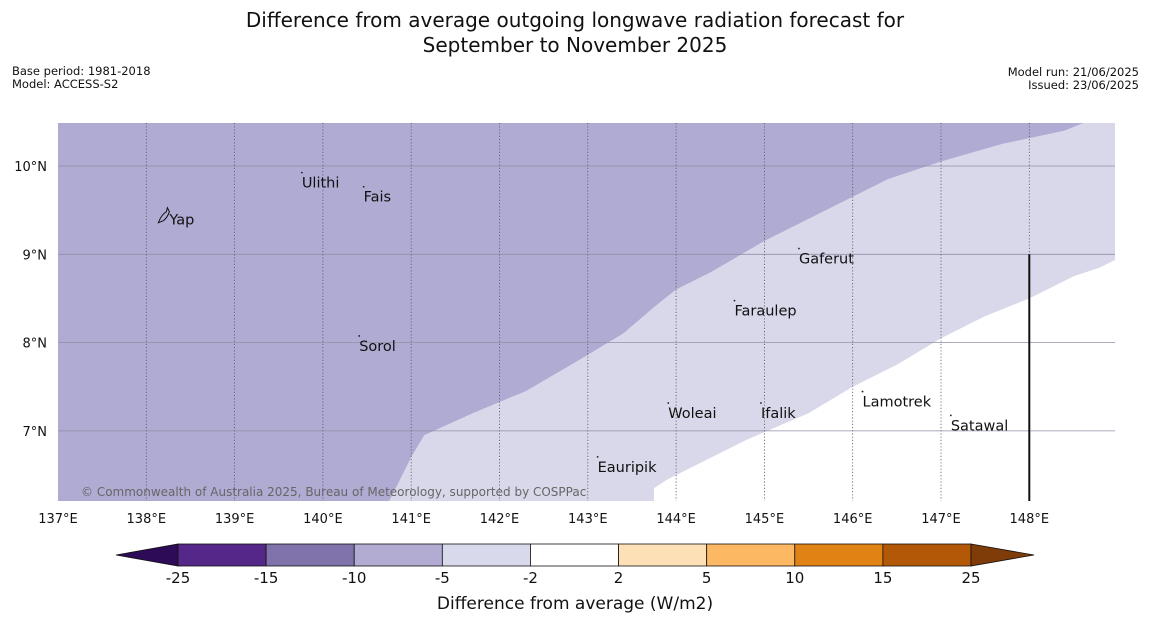  I want to click on meta-right: Model run: 21/06/2025 Issued: 23/06/2025, so click(1073, 79).